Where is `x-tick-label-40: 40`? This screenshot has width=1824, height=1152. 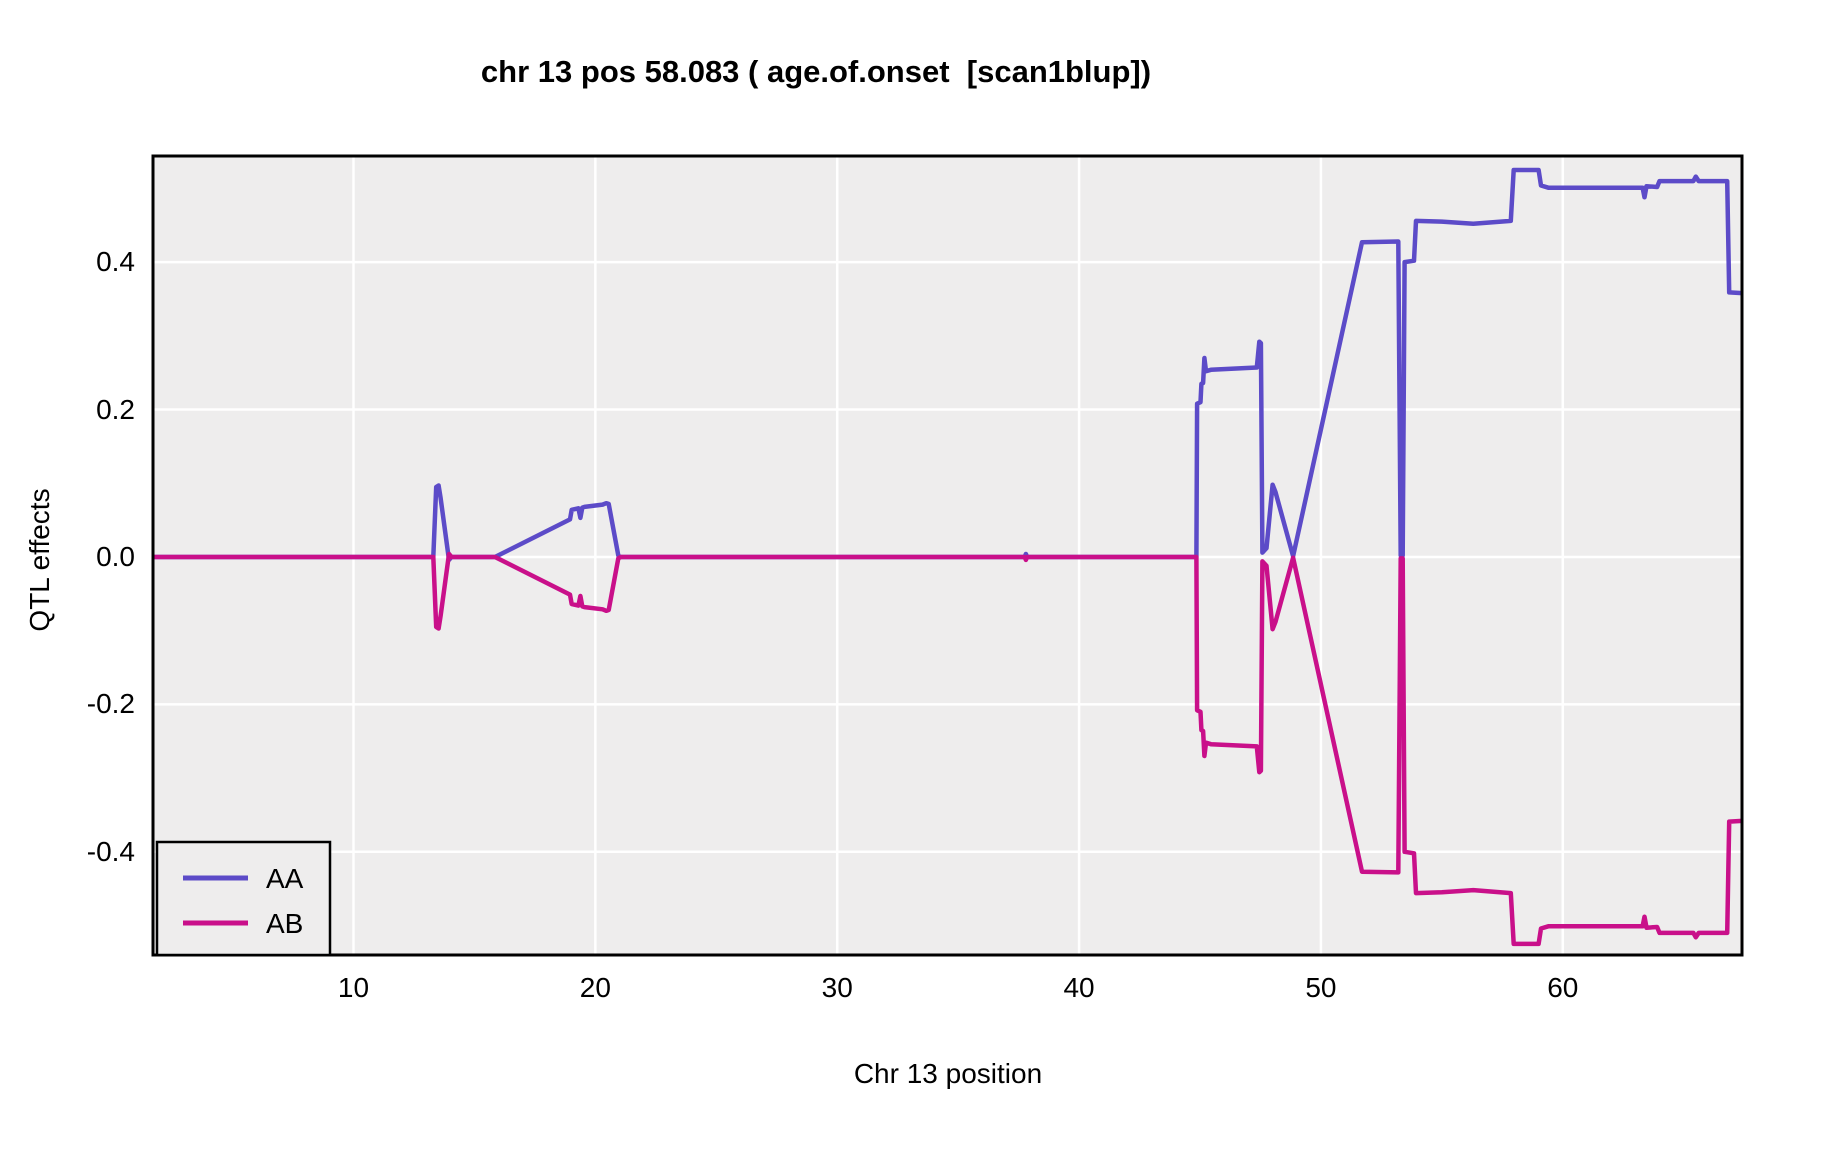
x-tick-label-40: 40 is located at coordinates (1079, 987).